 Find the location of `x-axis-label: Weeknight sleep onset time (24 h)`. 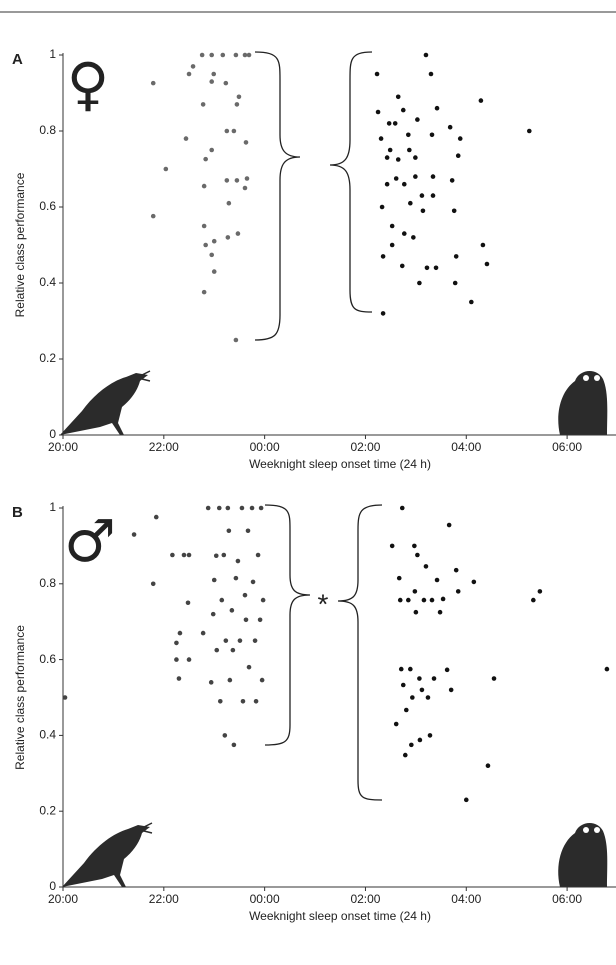

x-axis-label: Weeknight sleep onset time (24 h) is located at coordinates (340, 916).